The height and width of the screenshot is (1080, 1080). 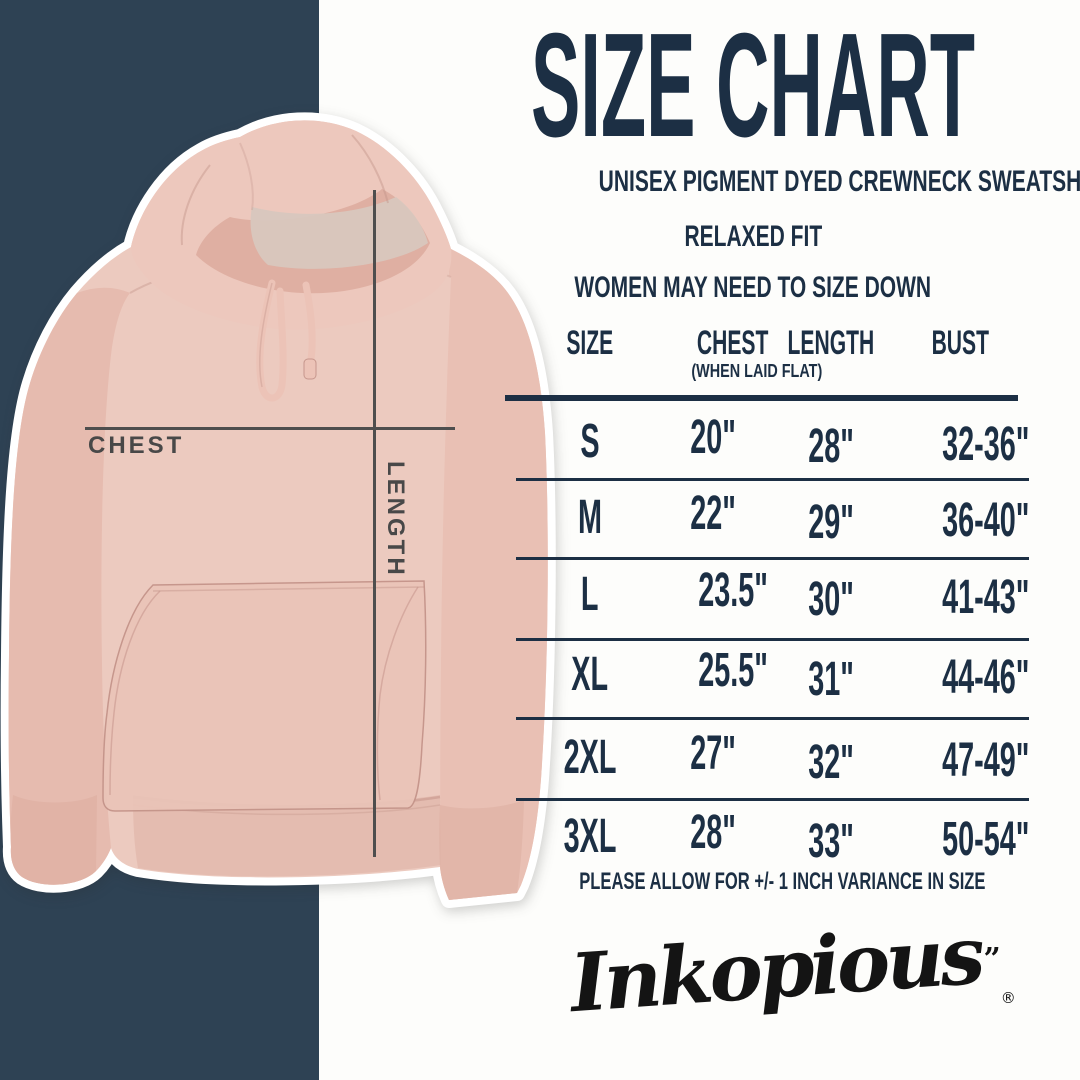 What do you see at coordinates (264, 696) in the screenshot?
I see `hoodie-pocket` at bounding box center [264, 696].